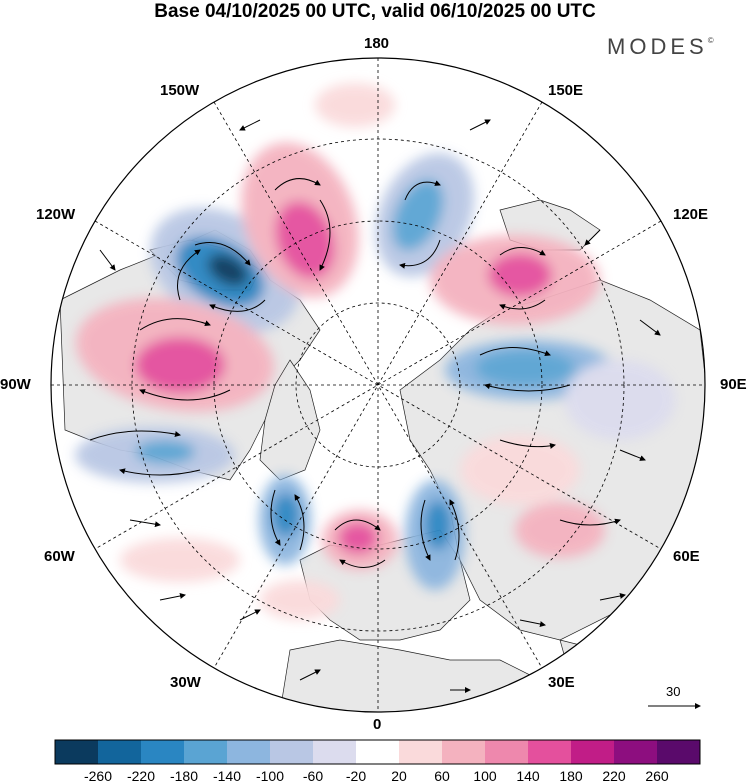  What do you see at coordinates (710, 40) in the screenshot?
I see `brand-mark: ©` at bounding box center [710, 40].